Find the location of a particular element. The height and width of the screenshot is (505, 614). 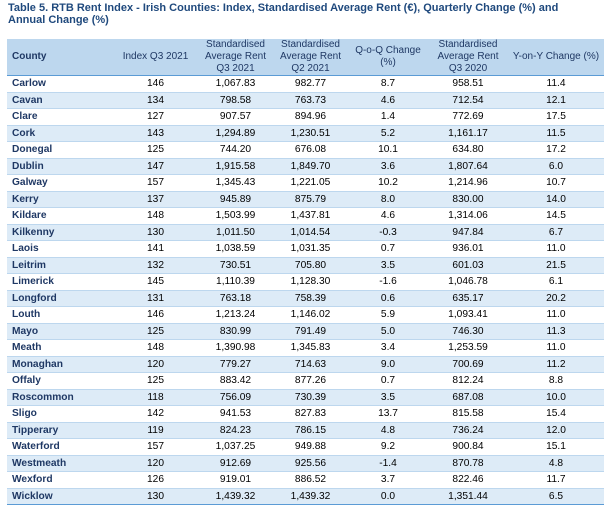

table-row: Mayo 125 830.99 791.49 5.0 746.30 11.3 is located at coordinates (305, 331).